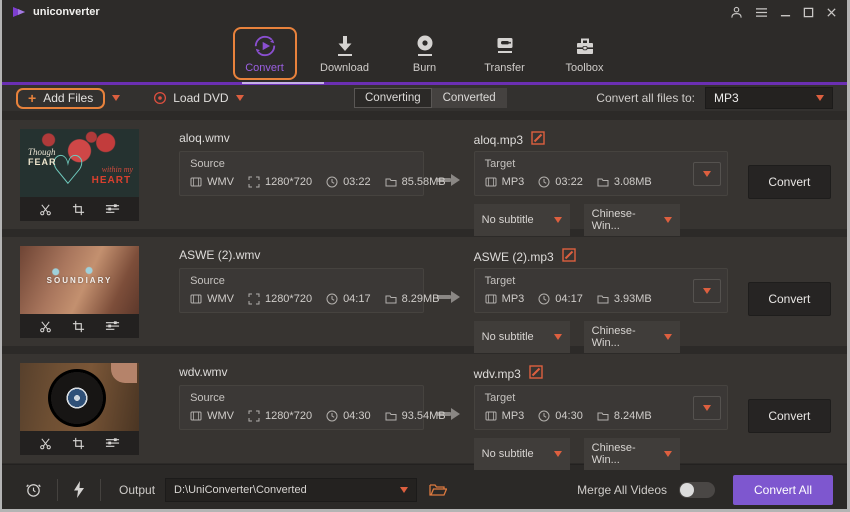 This screenshot has height=512, width=850. What do you see at coordinates (80, 163) in the screenshot?
I see `video-thumbnail: ♡ Though FEAR within my HEART` at bounding box center [80, 163].